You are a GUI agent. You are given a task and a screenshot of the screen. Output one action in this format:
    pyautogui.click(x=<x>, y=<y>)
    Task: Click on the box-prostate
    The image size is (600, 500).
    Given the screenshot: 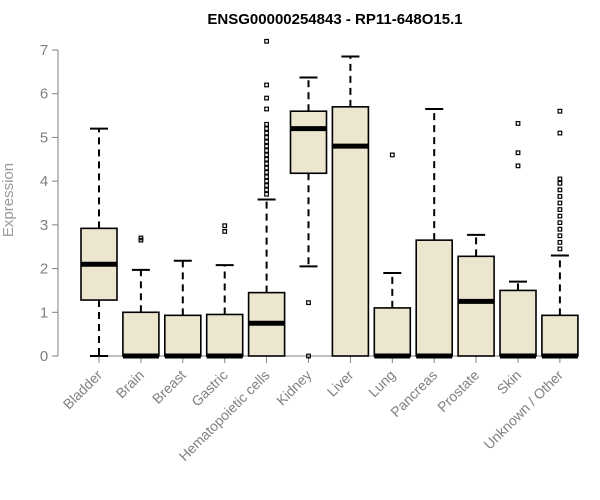 What is the action you would take?
    pyautogui.click(x=476, y=295)
    